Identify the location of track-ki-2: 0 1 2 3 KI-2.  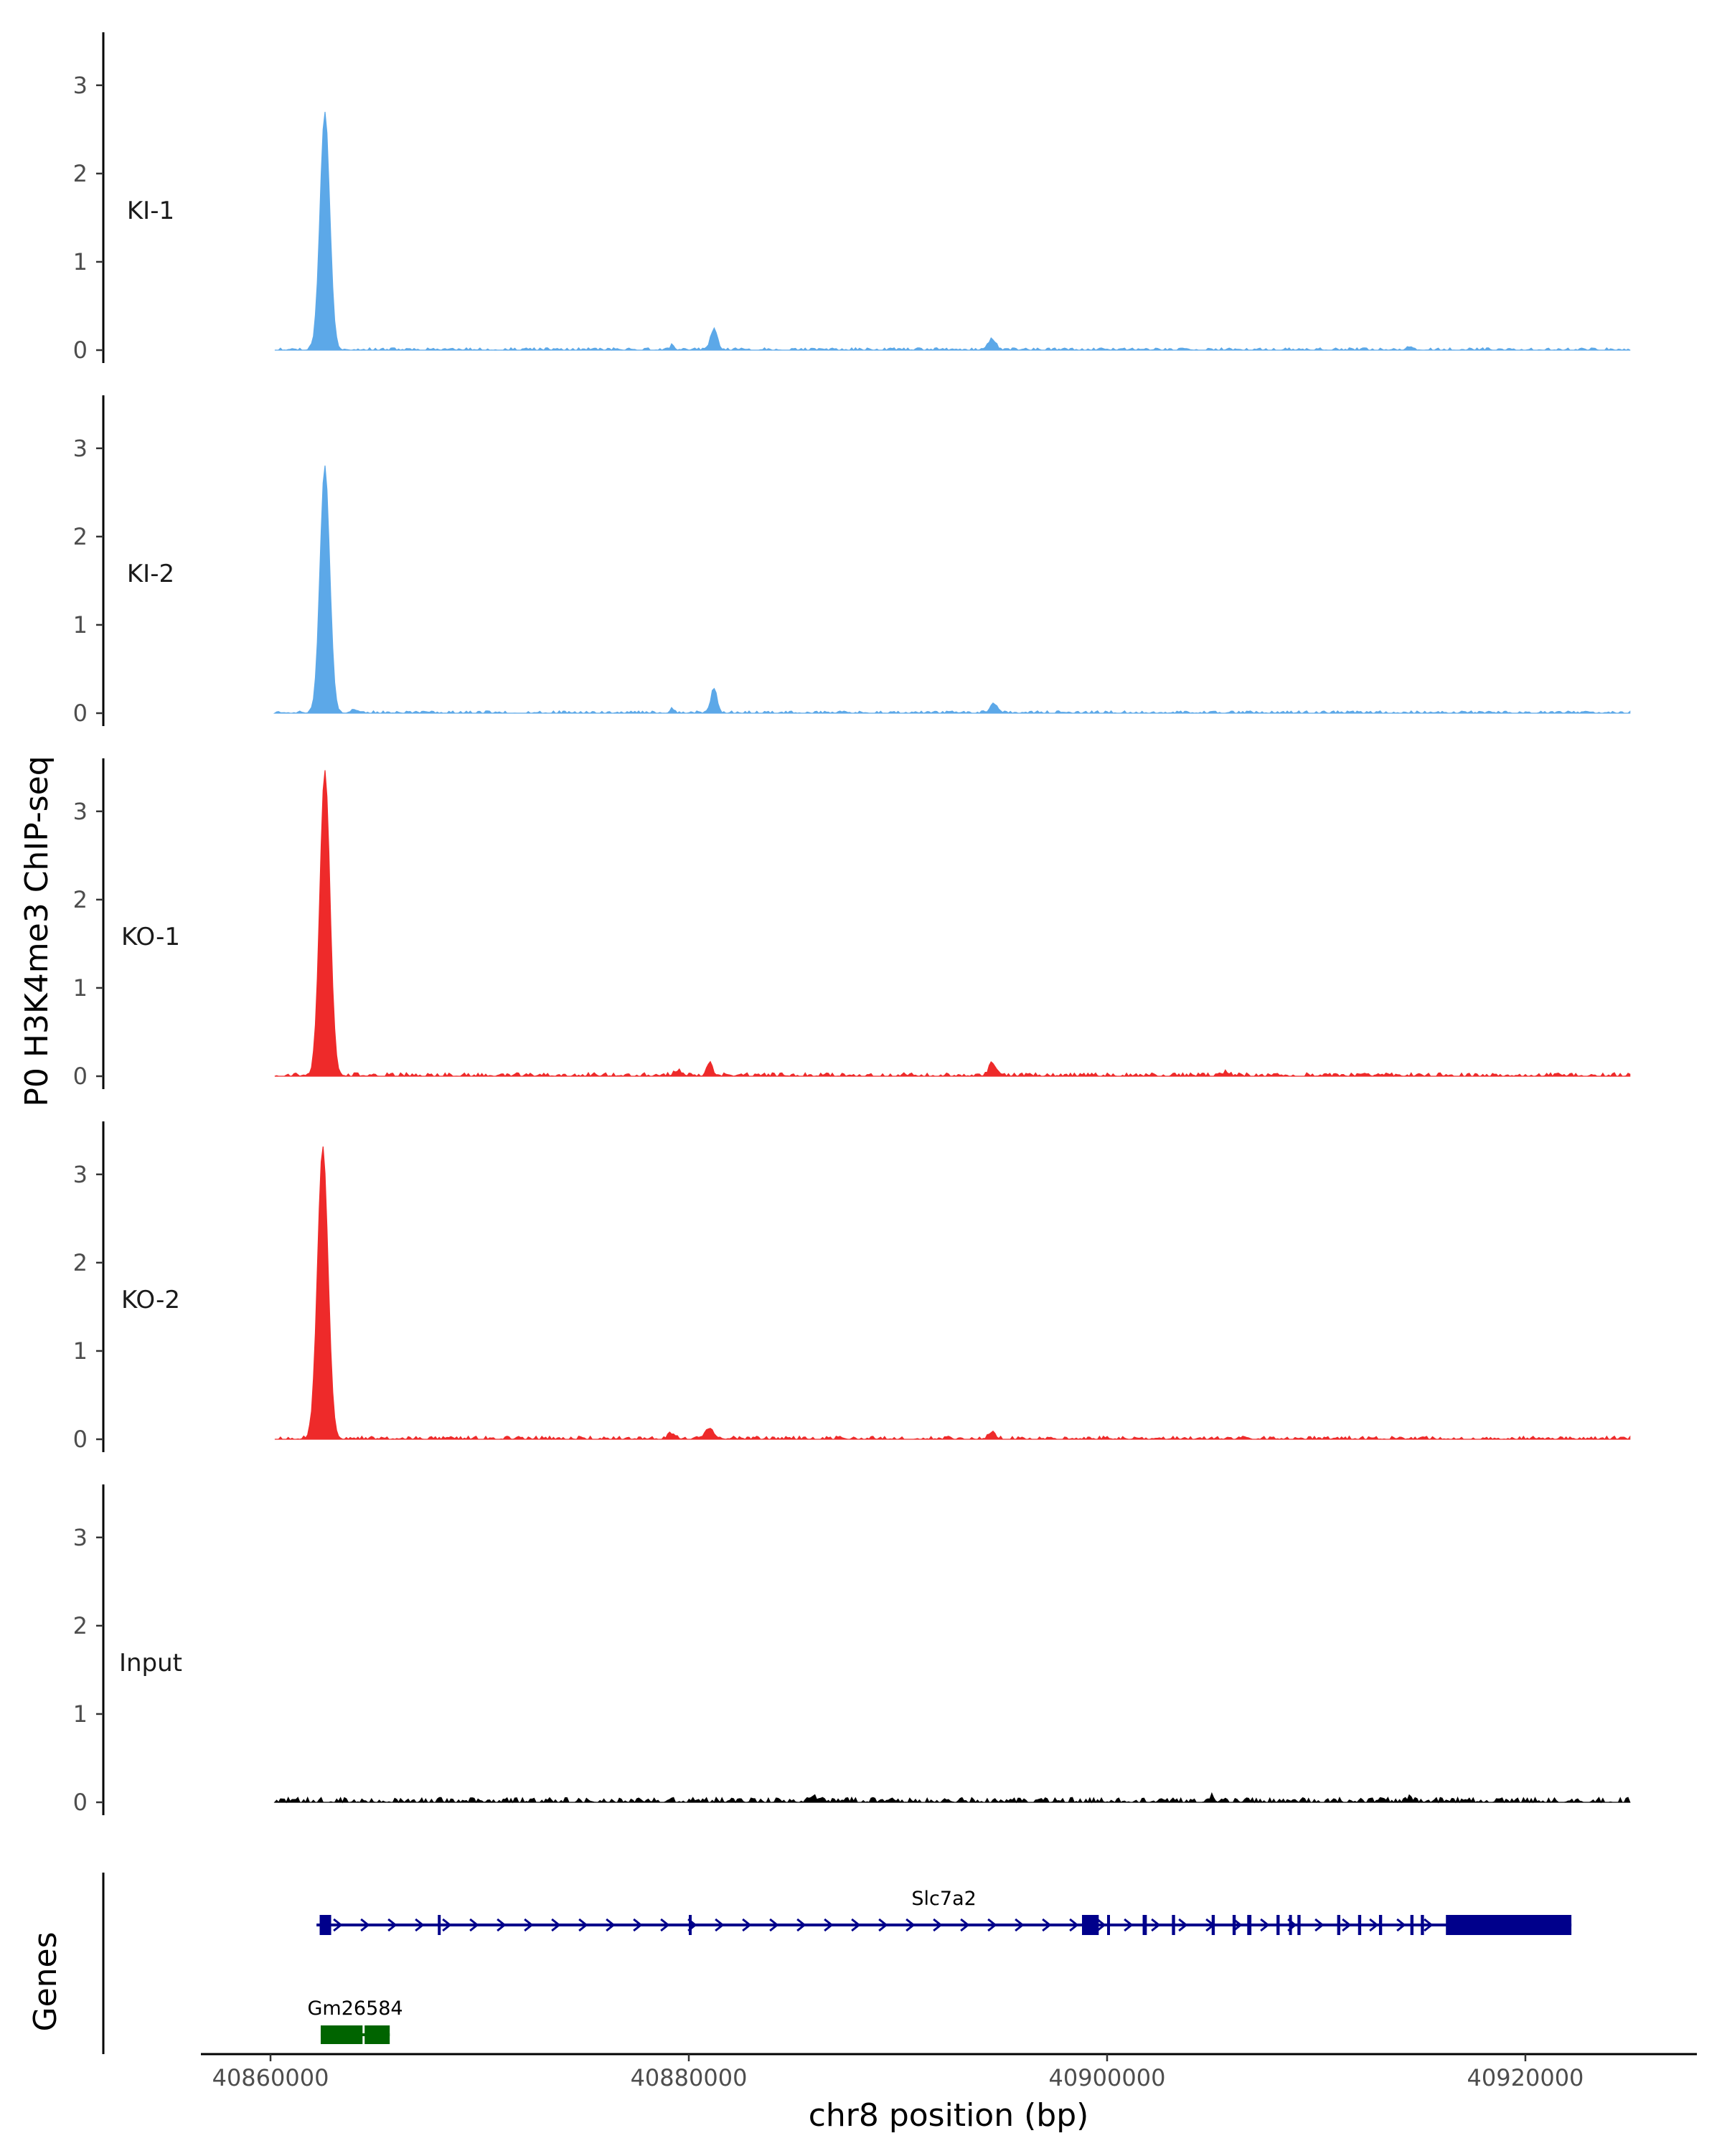
(852, 561).